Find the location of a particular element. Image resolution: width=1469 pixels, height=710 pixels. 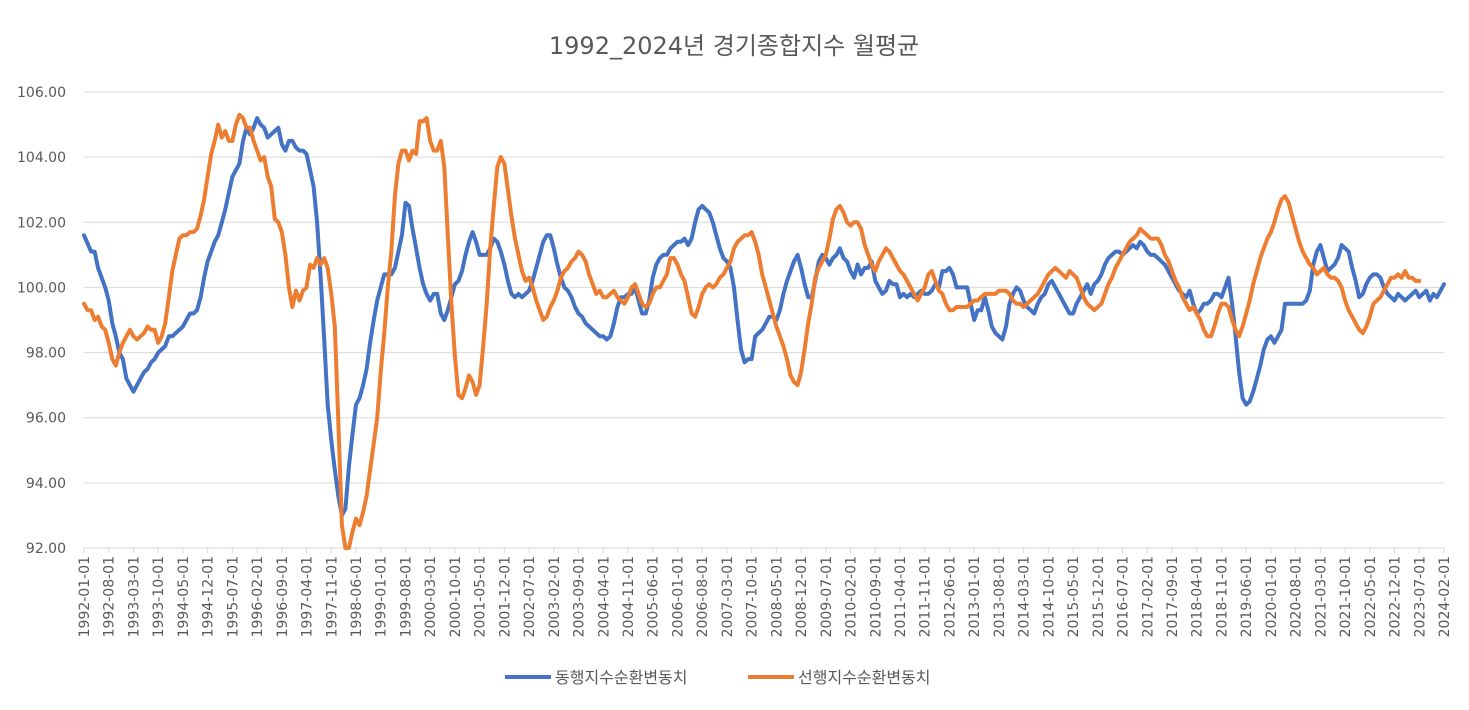

x-tick-label: 2022-05-01 is located at coordinates (1371, 596).